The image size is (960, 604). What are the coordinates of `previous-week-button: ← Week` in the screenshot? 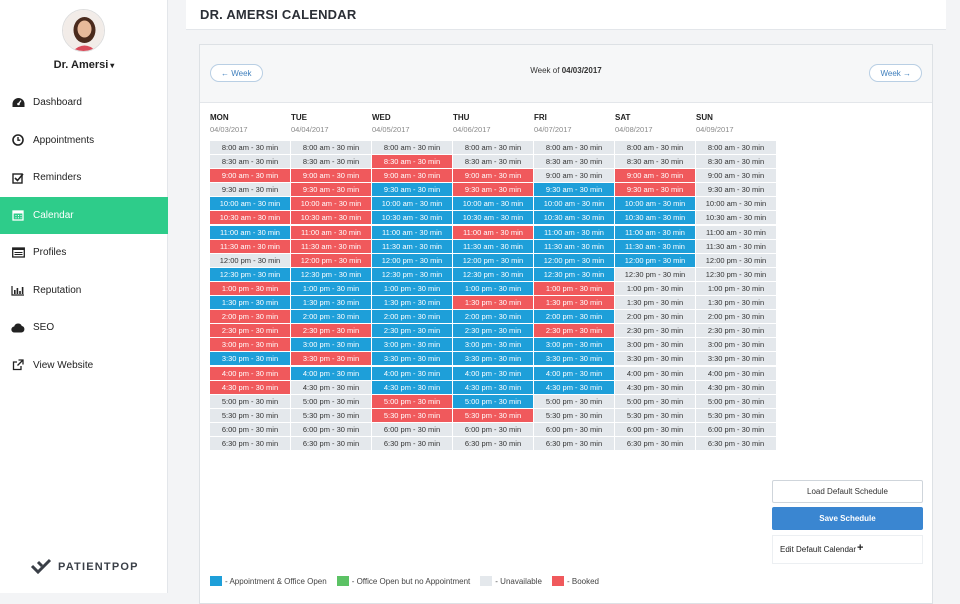 It's located at (236, 73).